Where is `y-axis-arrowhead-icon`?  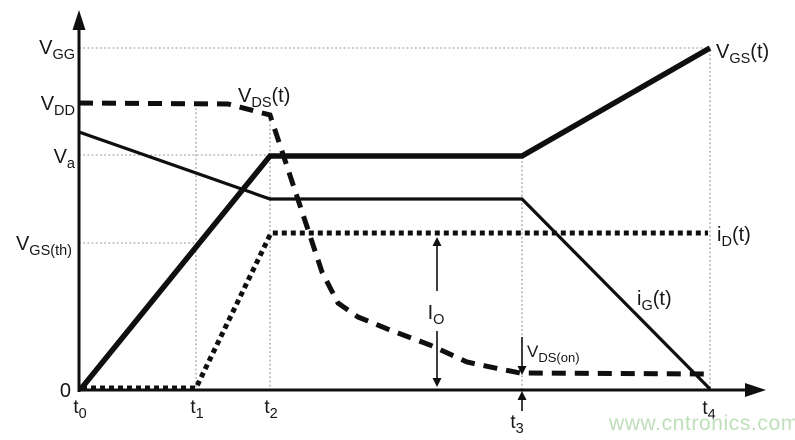
y-axis-arrowhead-icon is located at coordinates (79, 20).